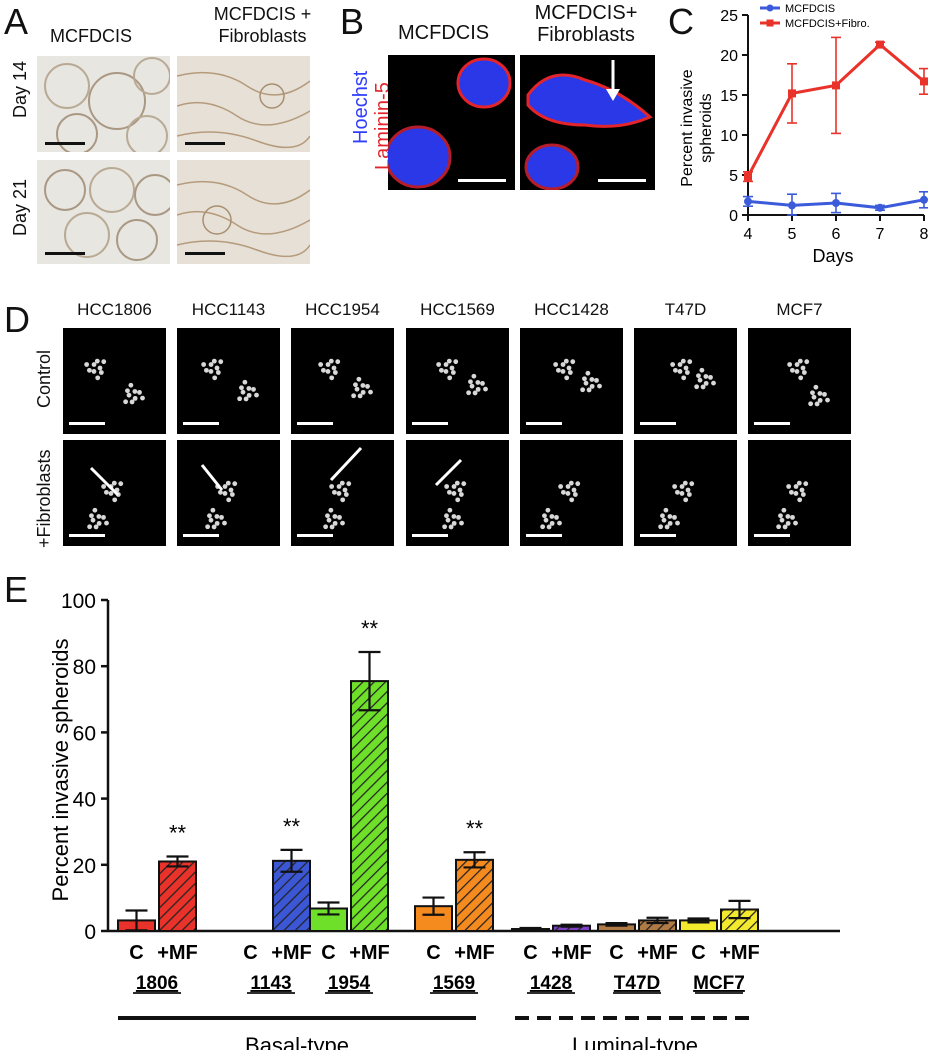  I want to click on bar-label-control: C, so click(136, 953).